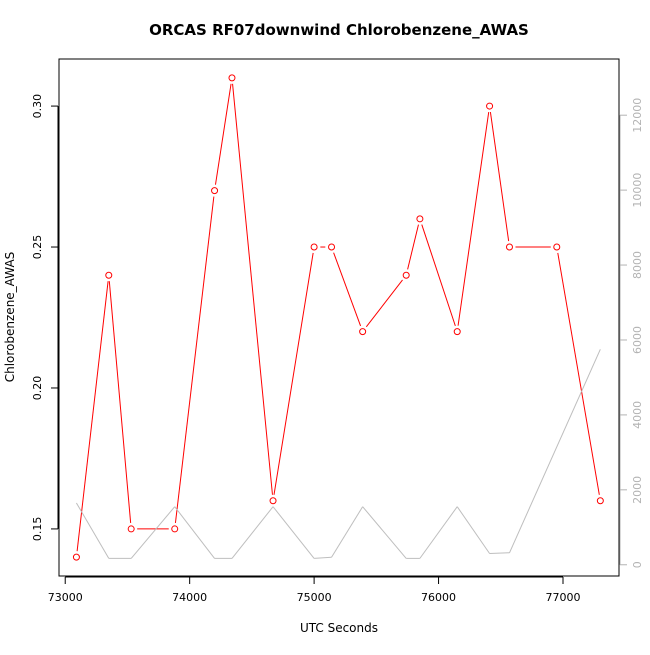  What do you see at coordinates (637, 340) in the screenshot?
I see `y2-tick-label: 6000` at bounding box center [637, 340].